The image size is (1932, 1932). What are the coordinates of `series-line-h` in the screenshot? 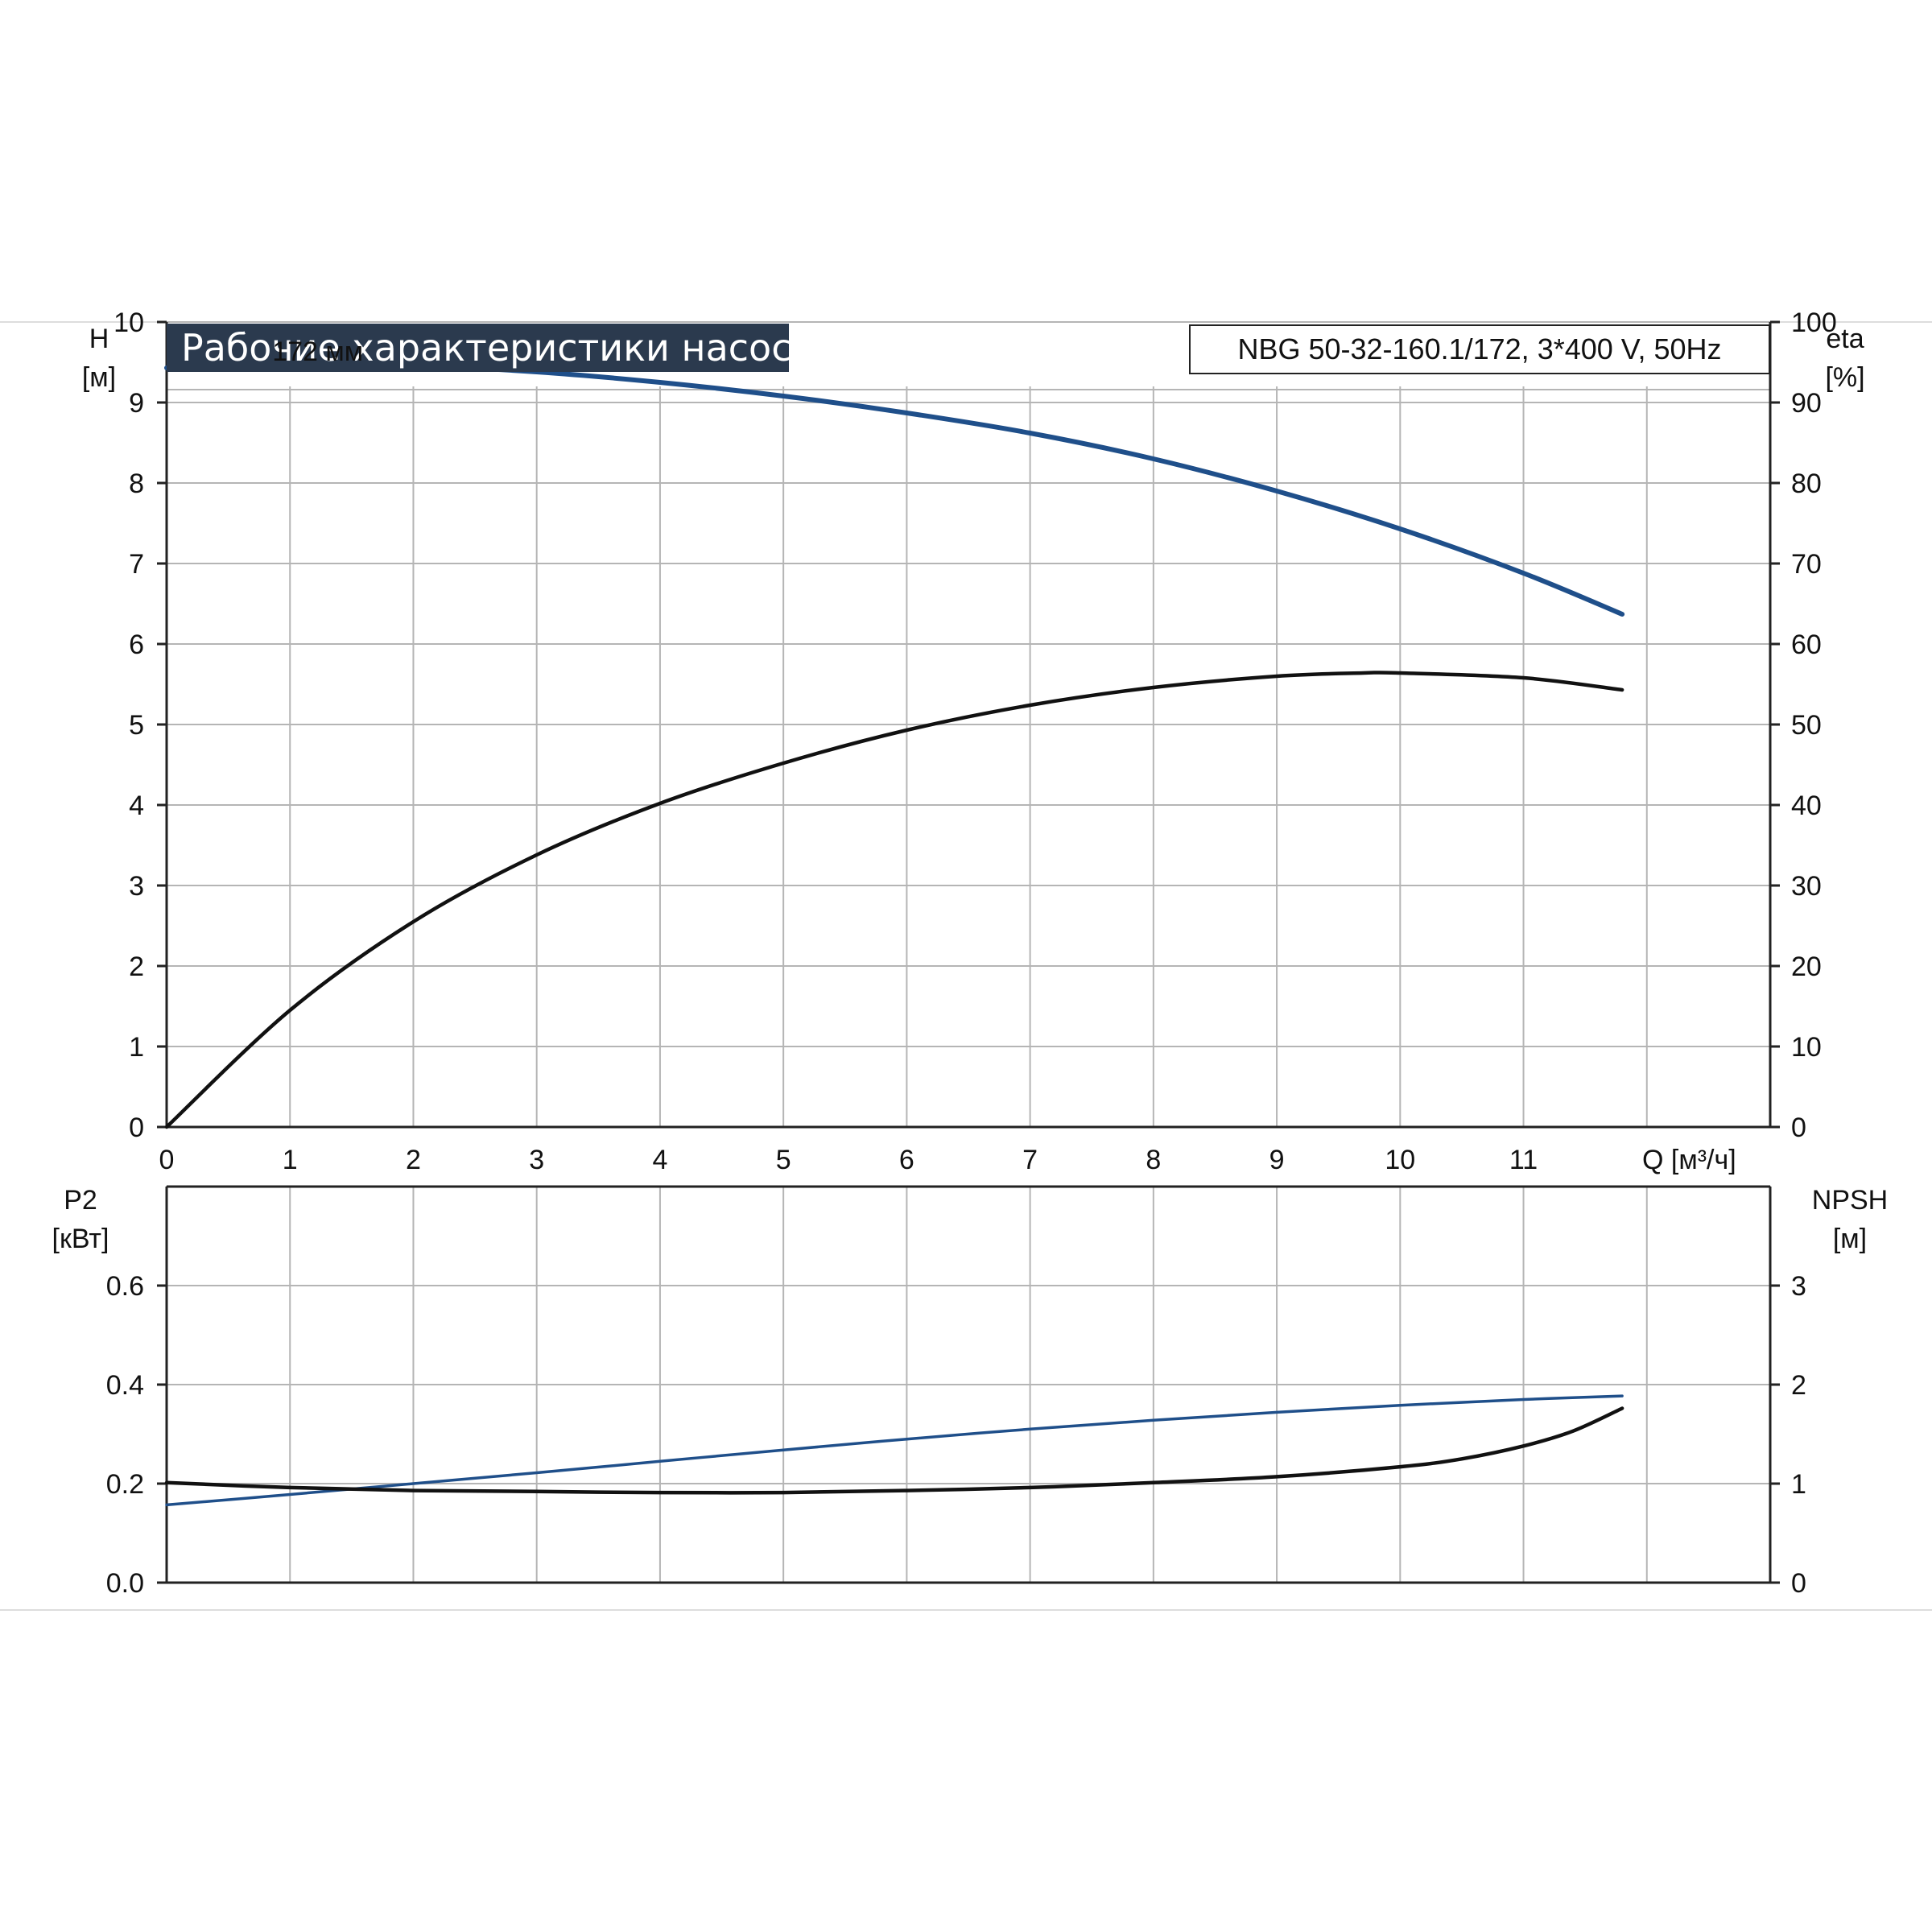 It's located at (894, 488).